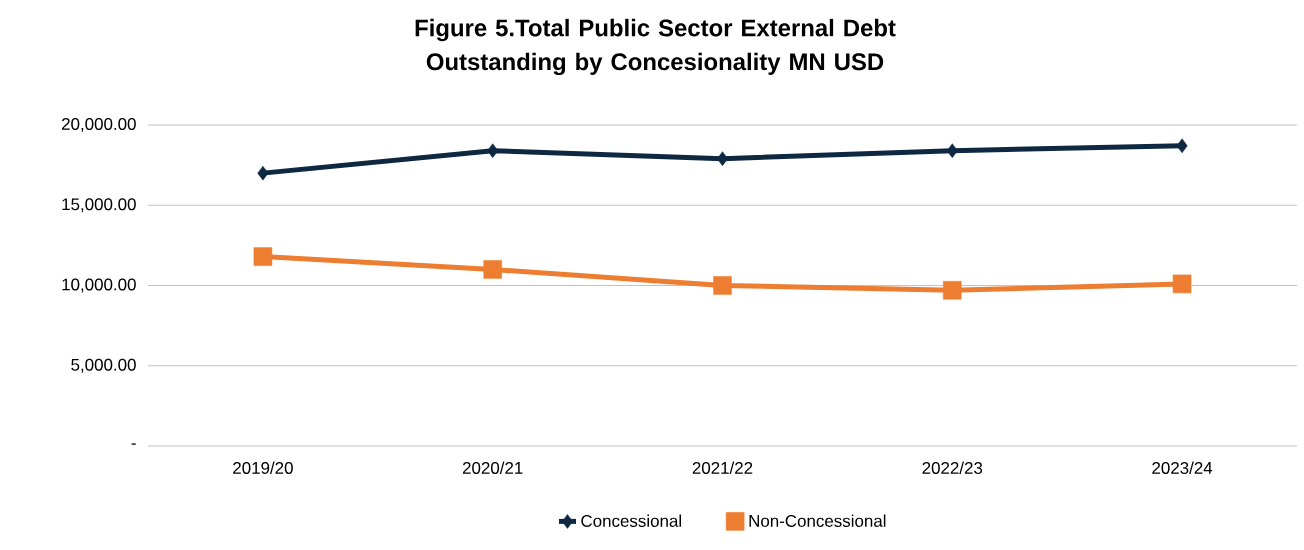 Image resolution: width=1304 pixels, height=550 pixels. Describe the element at coordinates (492, 467) in the screenshot. I see `x-tick-label: 2020/21` at that location.